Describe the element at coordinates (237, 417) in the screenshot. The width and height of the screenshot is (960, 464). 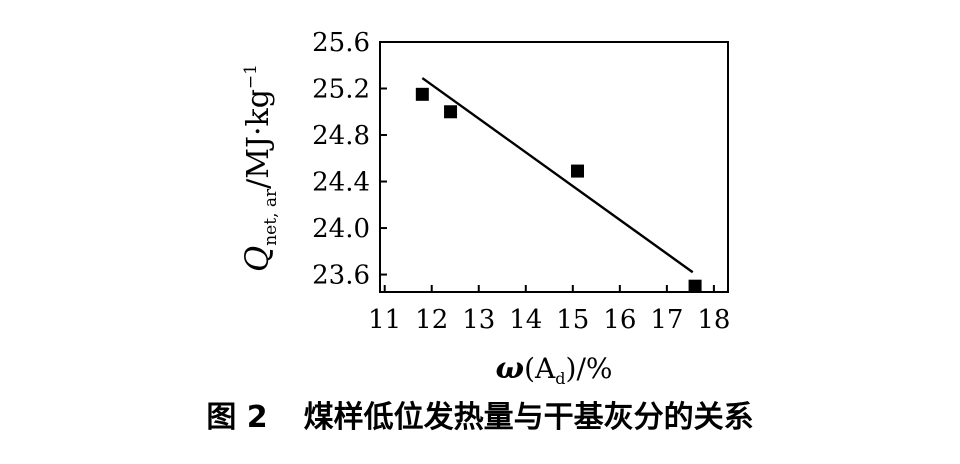
I see `figure-number: 图 2` at that location.